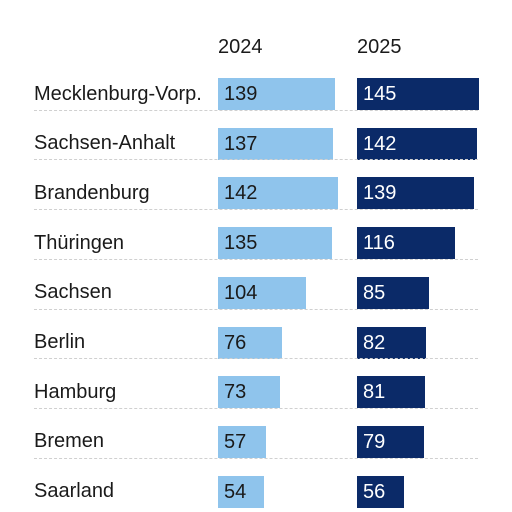 Image resolution: width=512 pixels, height=512 pixels. I want to click on column-header: 2025, so click(379, 47).